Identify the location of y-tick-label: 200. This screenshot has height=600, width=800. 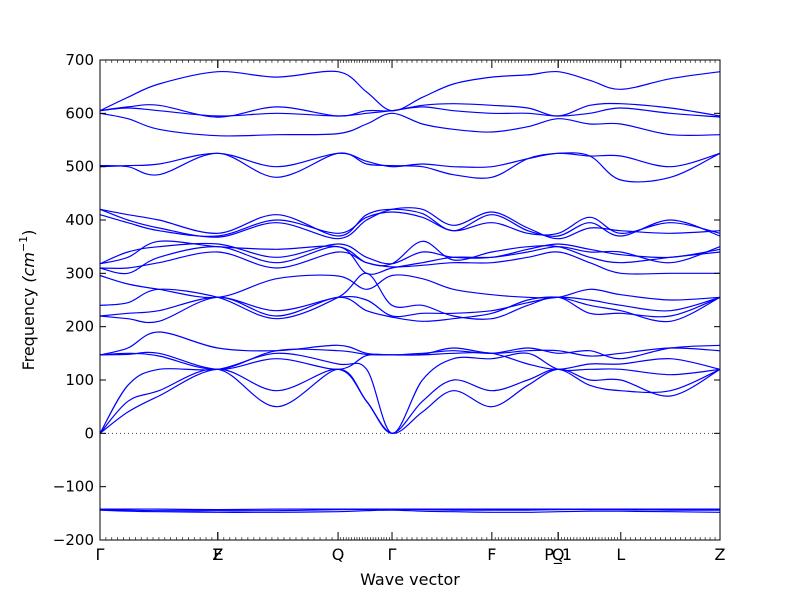
(79, 327).